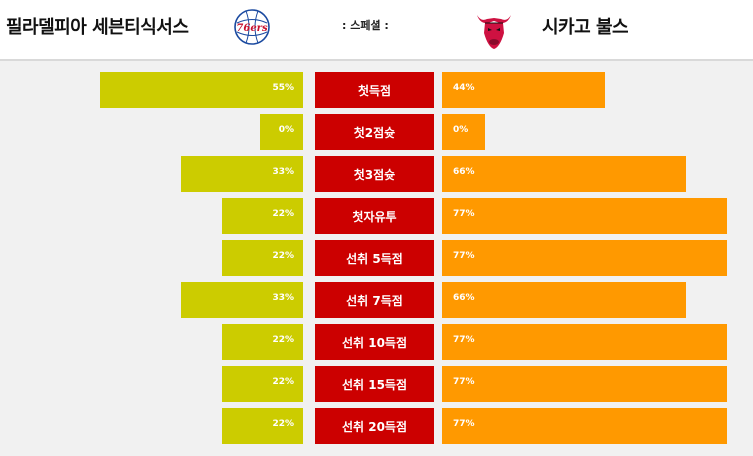 This screenshot has height=456, width=753. I want to click on home-percent: 55%, so click(283, 88).